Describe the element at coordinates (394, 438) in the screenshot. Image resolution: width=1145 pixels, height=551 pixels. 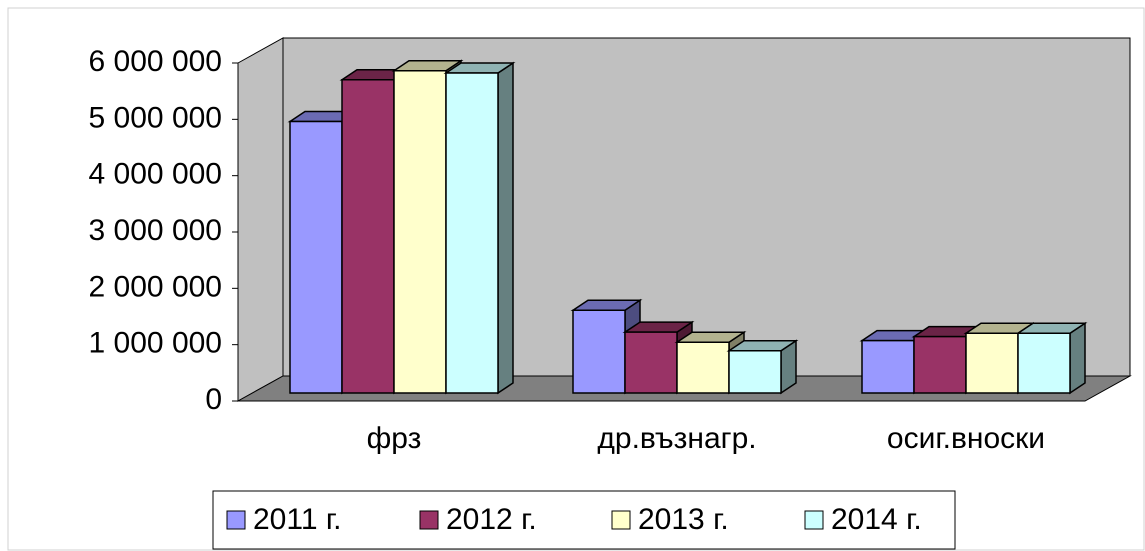
I see `x-tick-label: фрз` at that location.